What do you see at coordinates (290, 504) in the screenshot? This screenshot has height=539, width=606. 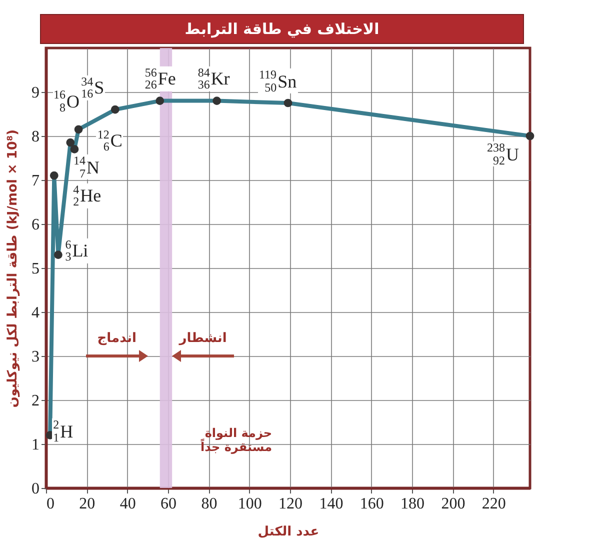 I see `x-tick-label: 120` at bounding box center [290, 504].